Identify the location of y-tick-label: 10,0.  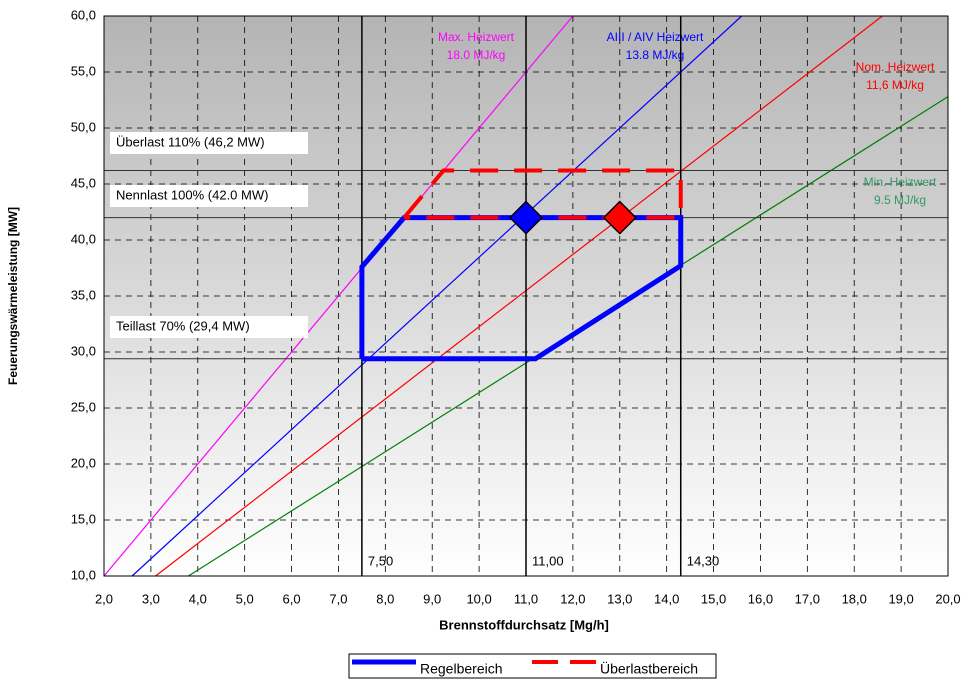
(83, 574).